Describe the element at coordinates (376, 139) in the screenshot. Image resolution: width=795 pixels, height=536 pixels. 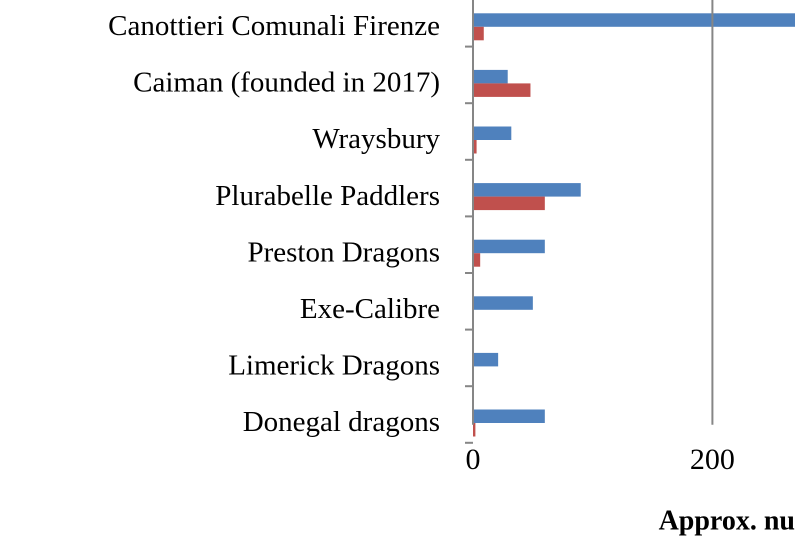
I see `y-tick-label: Wraysbury` at that location.